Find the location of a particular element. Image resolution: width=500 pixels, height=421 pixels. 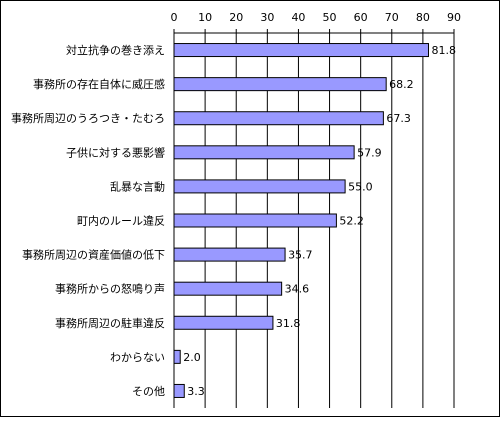

x-tick-label: 50 is located at coordinates (330, 17).